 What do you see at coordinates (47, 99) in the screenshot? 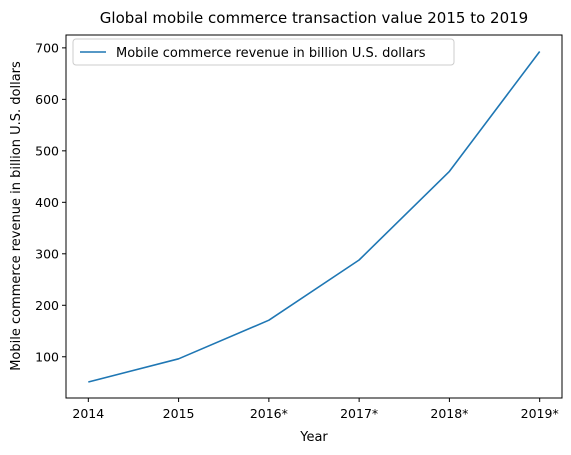
I see `y-tick-label: 600` at bounding box center [47, 99].